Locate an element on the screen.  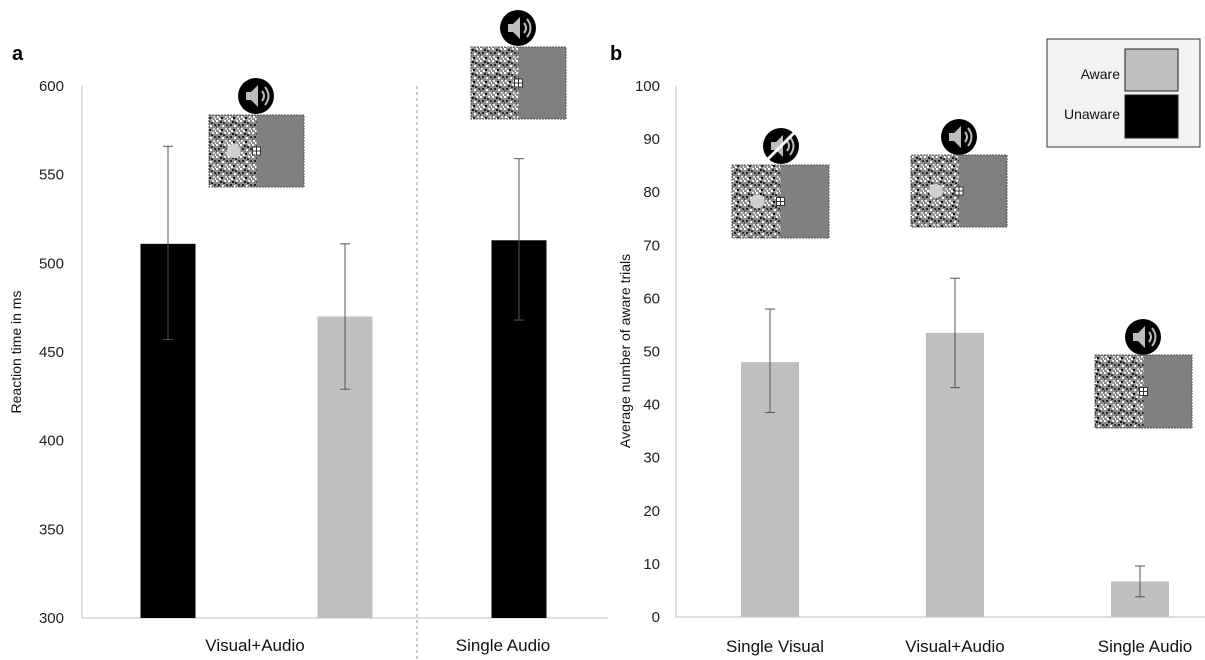
panel-b-category-label: Single Audio is located at coordinates (1145, 646).